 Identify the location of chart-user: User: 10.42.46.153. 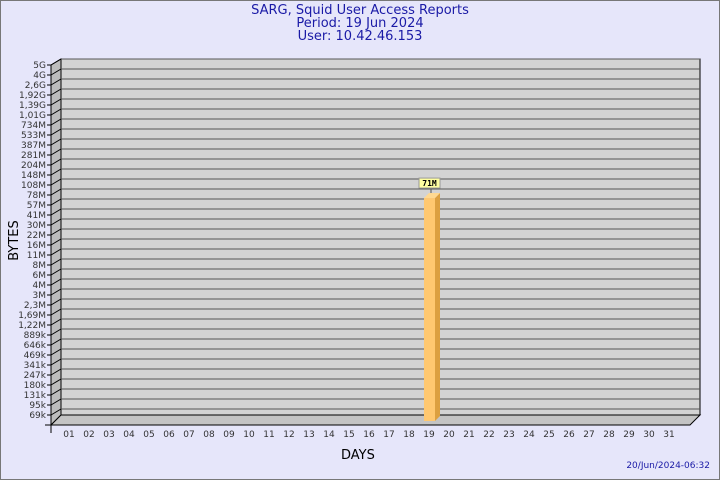
(360, 36).